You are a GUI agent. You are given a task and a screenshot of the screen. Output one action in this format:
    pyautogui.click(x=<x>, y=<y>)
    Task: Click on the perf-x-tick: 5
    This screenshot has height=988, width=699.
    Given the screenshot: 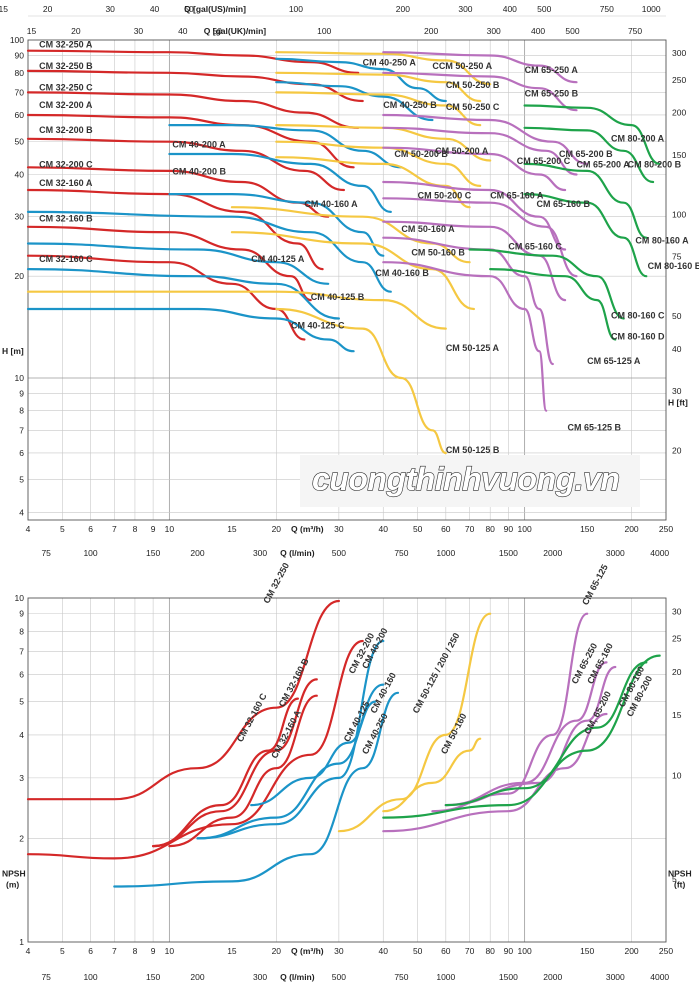 What is the action you would take?
    pyautogui.click(x=62, y=529)
    